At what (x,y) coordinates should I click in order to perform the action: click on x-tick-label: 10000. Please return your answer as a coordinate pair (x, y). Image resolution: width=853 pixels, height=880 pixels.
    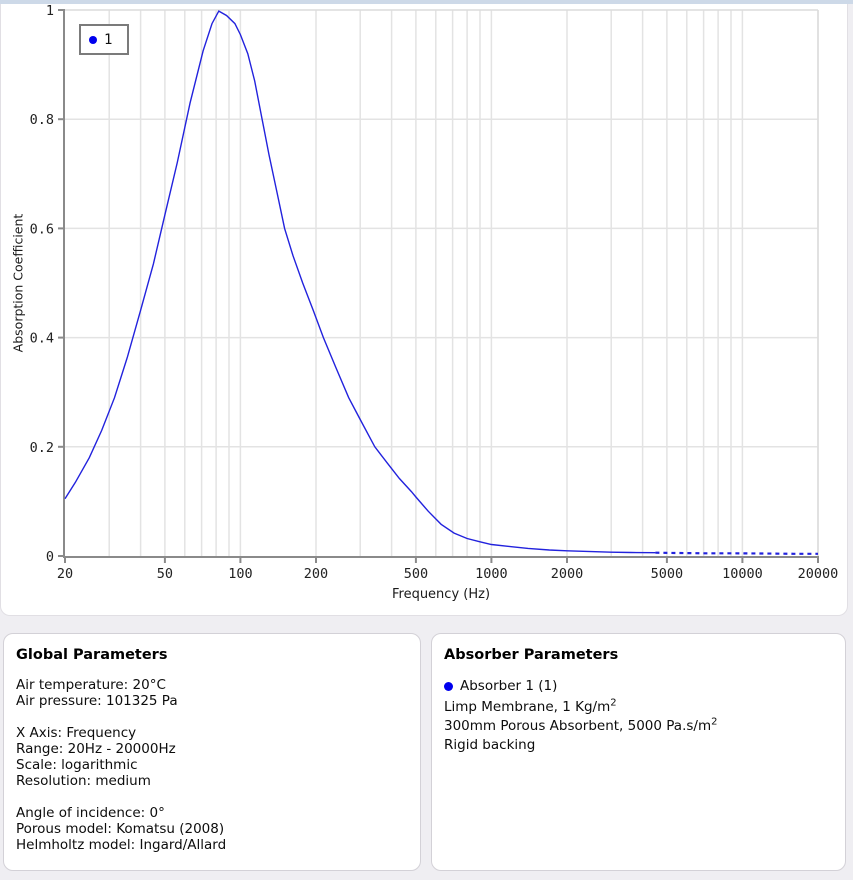
    Looking at the image, I should click on (742, 574).